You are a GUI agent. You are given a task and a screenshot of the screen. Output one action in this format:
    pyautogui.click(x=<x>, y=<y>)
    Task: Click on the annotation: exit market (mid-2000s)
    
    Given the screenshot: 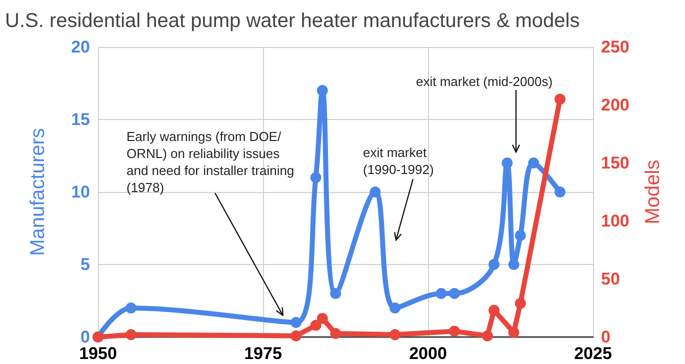 What is the action you would take?
    pyautogui.click(x=484, y=81)
    